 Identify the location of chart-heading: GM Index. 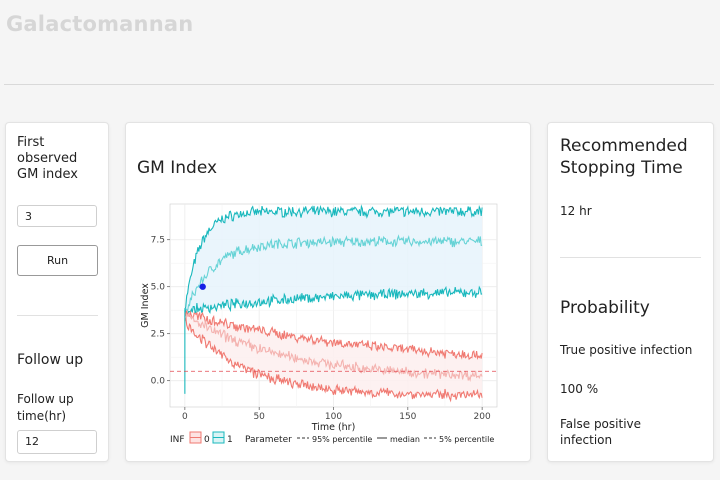
(177, 168).